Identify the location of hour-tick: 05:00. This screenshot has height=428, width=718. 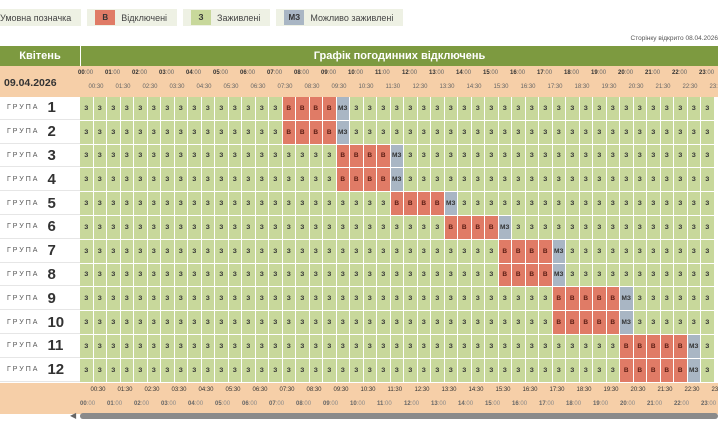
(221, 73).